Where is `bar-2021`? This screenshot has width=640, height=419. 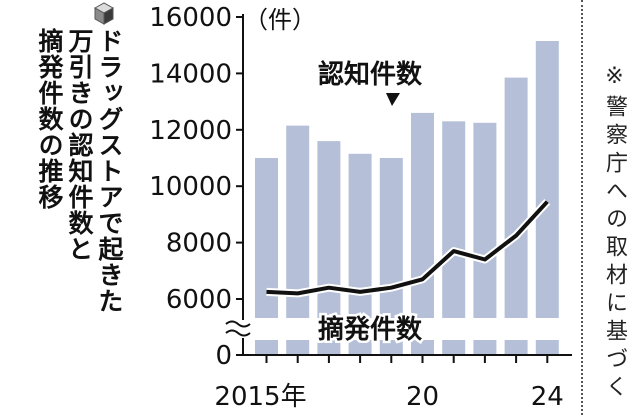
bar-2021 is located at coordinates (454, 238).